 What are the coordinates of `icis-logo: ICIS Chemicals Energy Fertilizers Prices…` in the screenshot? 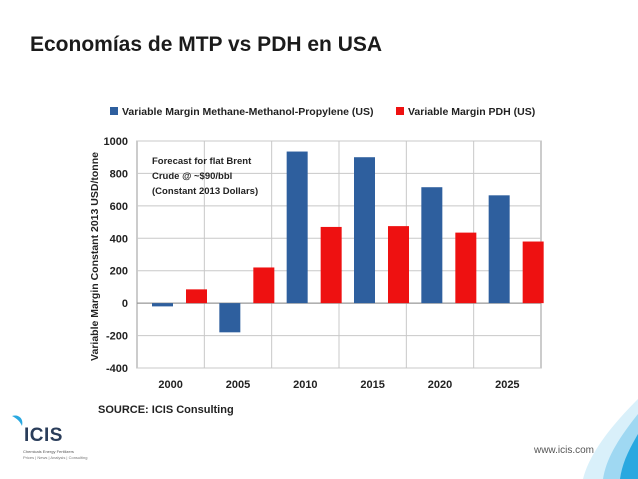 It's located at (70, 439).